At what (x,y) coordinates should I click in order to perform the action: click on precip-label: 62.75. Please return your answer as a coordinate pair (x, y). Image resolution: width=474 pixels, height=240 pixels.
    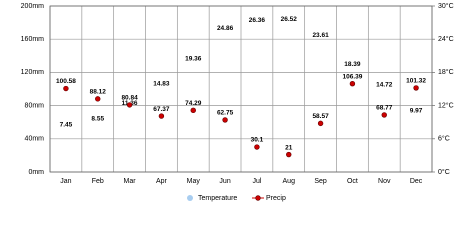
    Looking at the image, I should click on (225, 113).